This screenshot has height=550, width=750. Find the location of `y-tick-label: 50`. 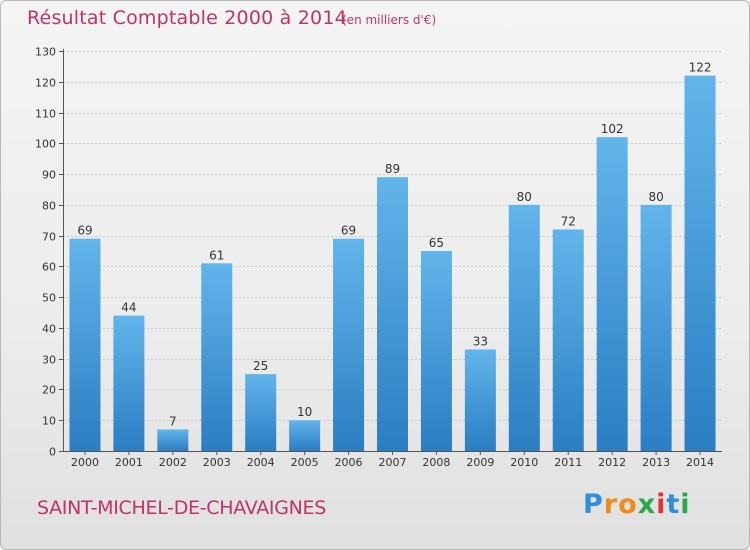

y-tick-label: 50 is located at coordinates (49, 298).